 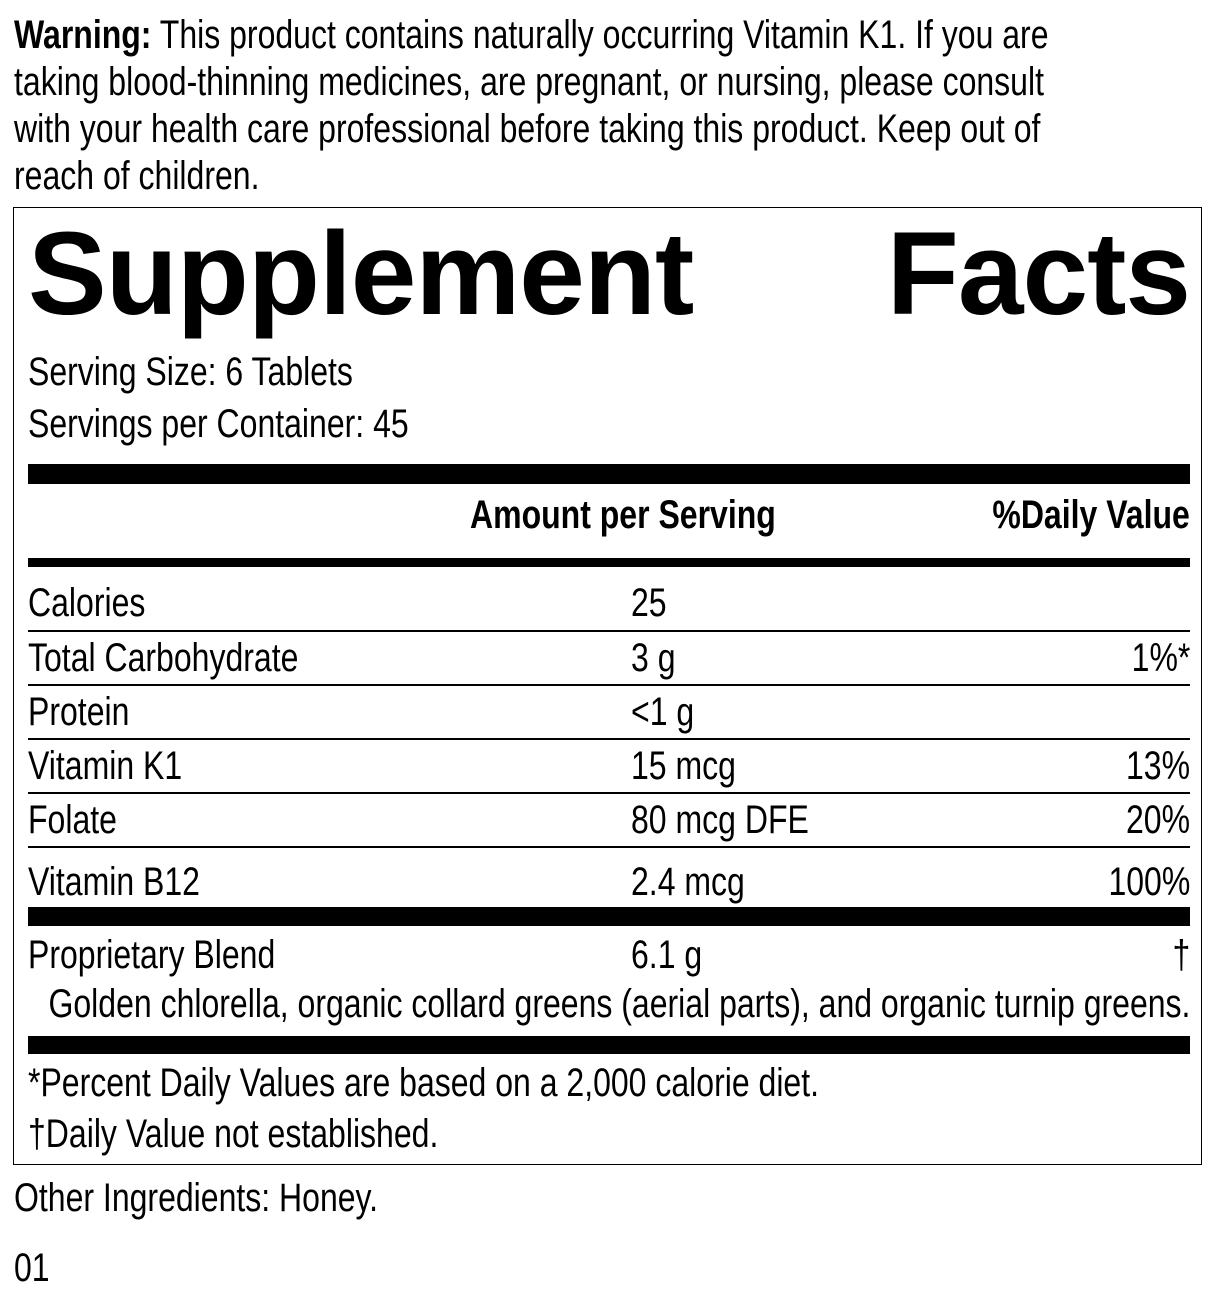 I want to click on nutrient-amount: 2.4 mcg, so click(x=688, y=882).